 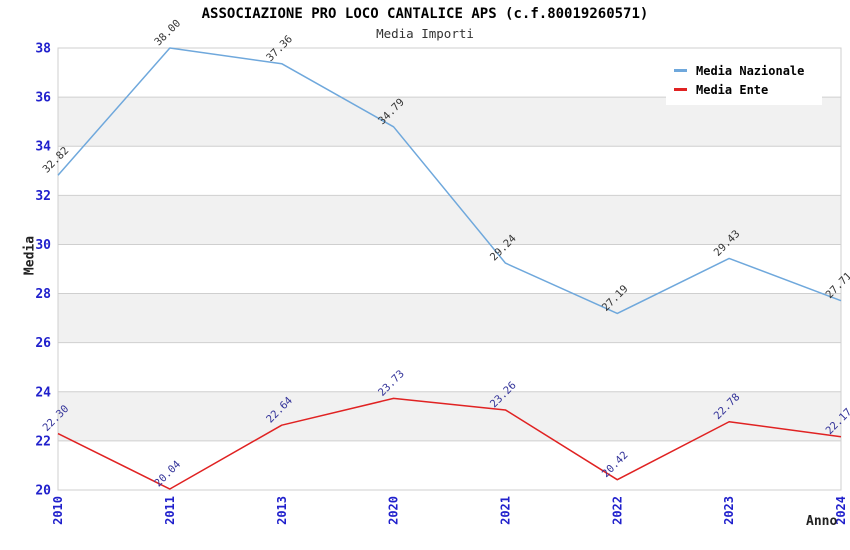 I want to click on y-tick-label: 30, so click(x=43, y=245).